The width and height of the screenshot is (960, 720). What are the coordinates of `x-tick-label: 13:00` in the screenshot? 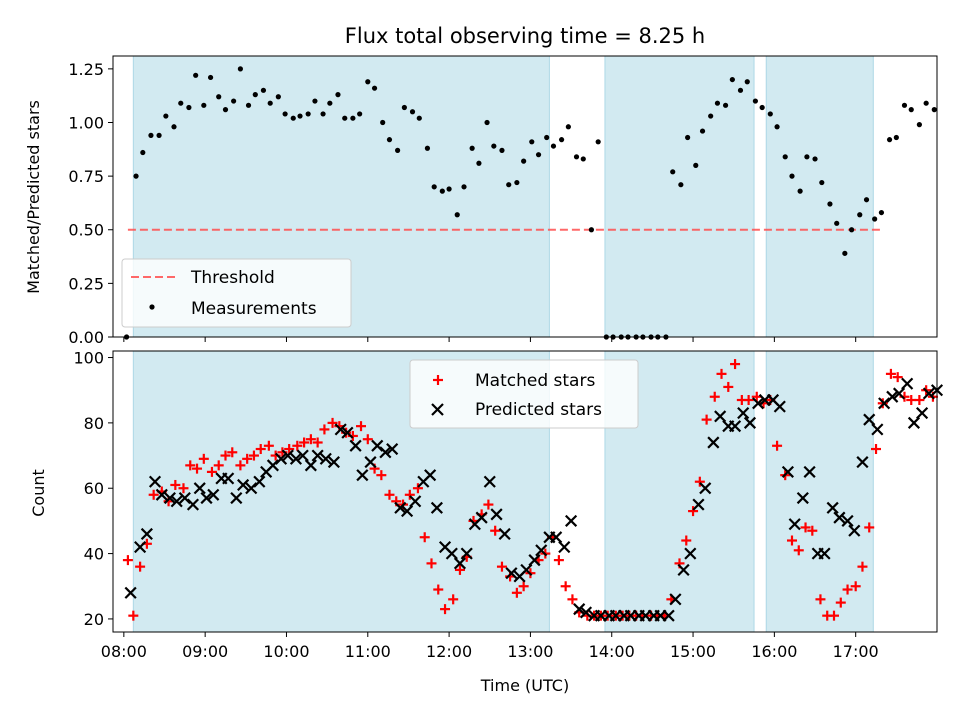 It's located at (530, 651).